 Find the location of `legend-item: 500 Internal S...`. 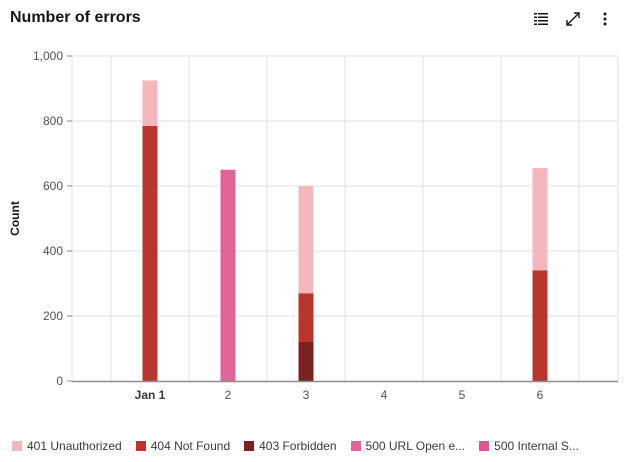

legend-item: 500 Internal S... is located at coordinates (529, 446).